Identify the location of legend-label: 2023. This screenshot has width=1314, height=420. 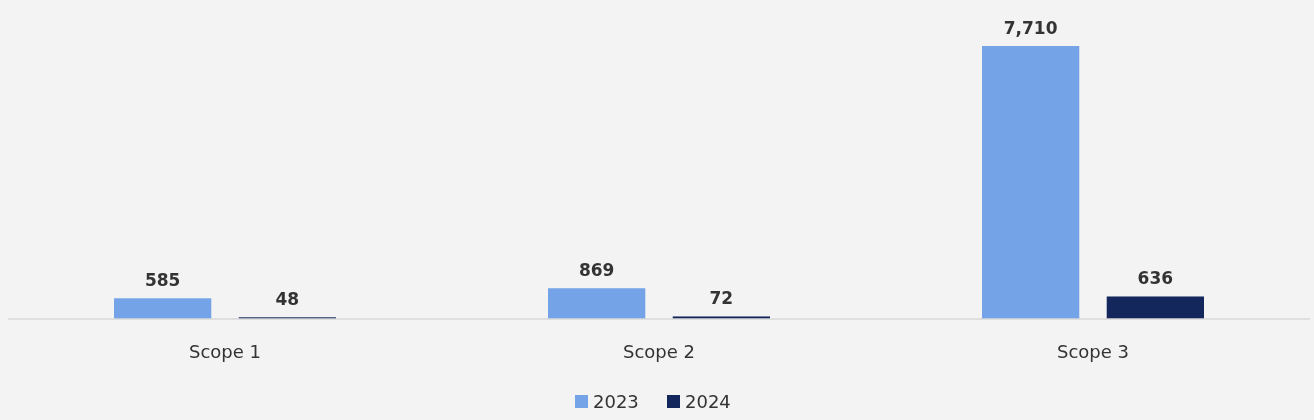
(616, 401).